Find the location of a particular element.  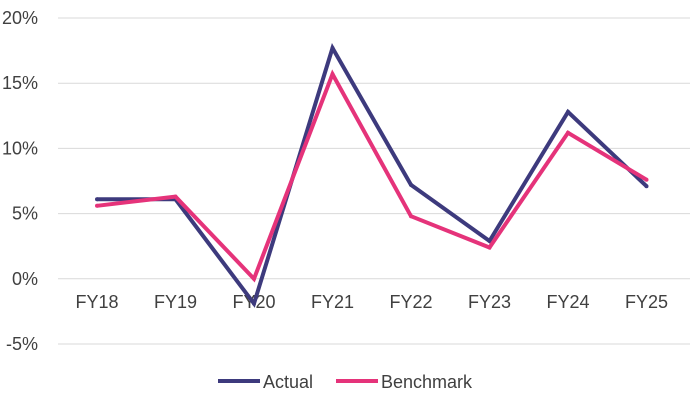

x-tick-label: FY21 is located at coordinates (332, 302).